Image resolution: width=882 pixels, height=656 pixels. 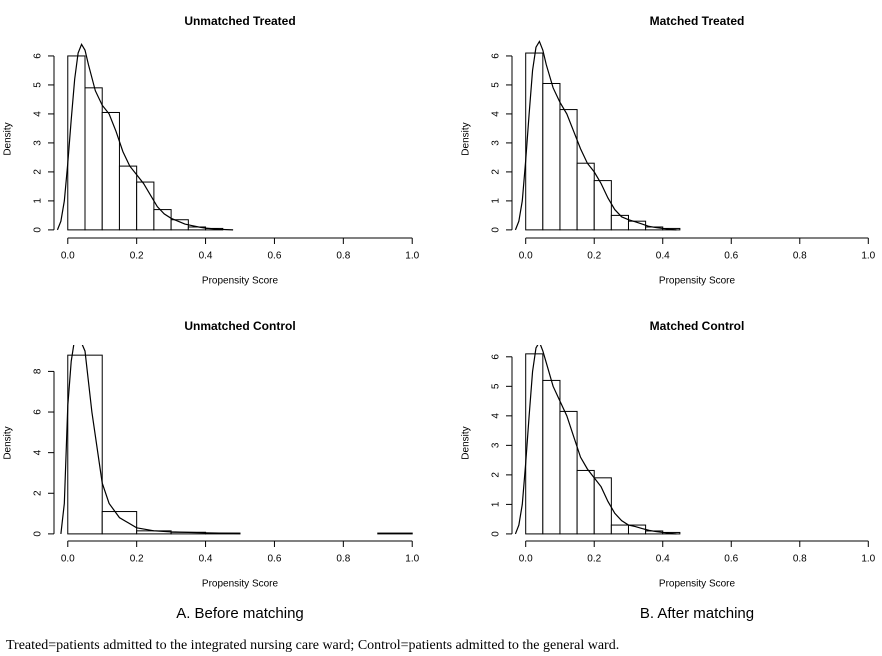 I want to click on caption: A. Before matching, so click(x=240, y=613).